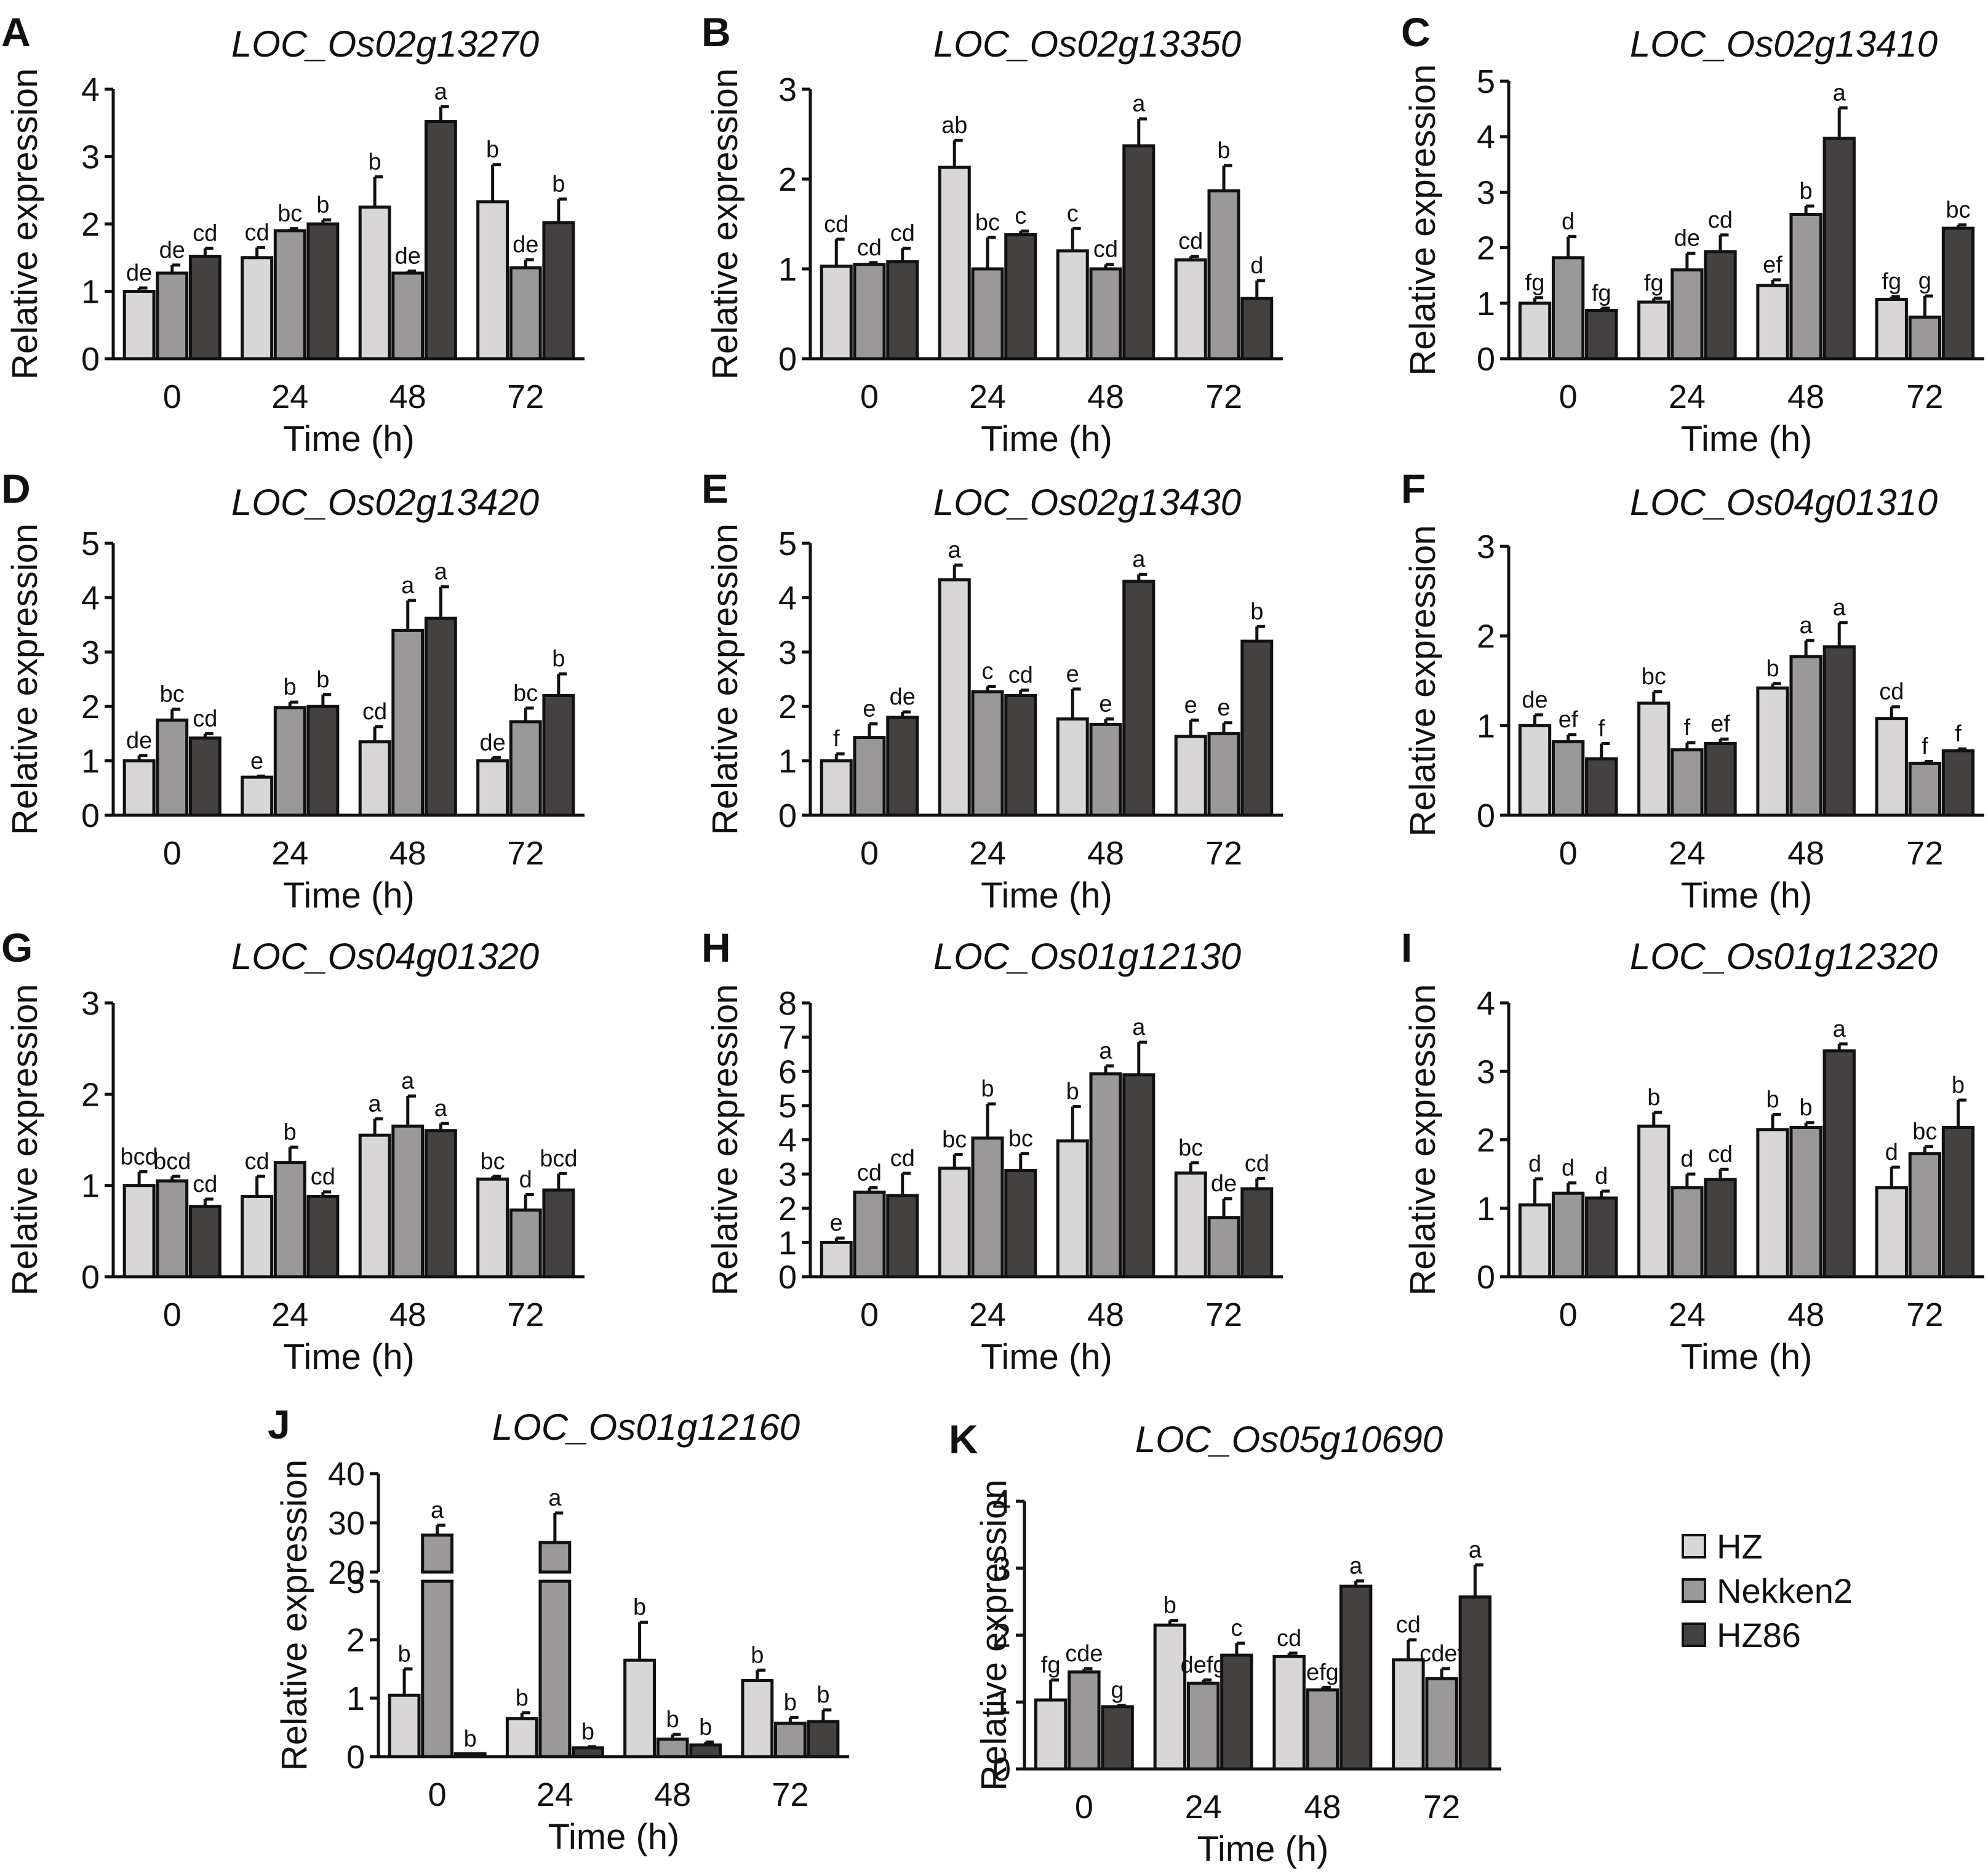 The height and width of the screenshot is (1876, 1988). What do you see at coordinates (1051, 1665) in the screenshot?
I see `significance-label: fg` at bounding box center [1051, 1665].